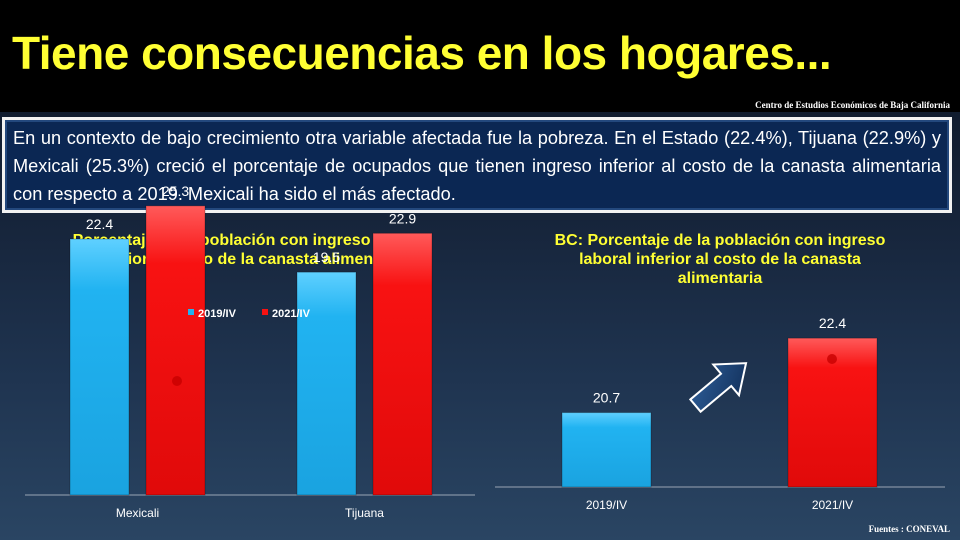  Describe the element at coordinates (364, 513) in the screenshot. I see `chart-1-category-label: Tijuana` at that location.